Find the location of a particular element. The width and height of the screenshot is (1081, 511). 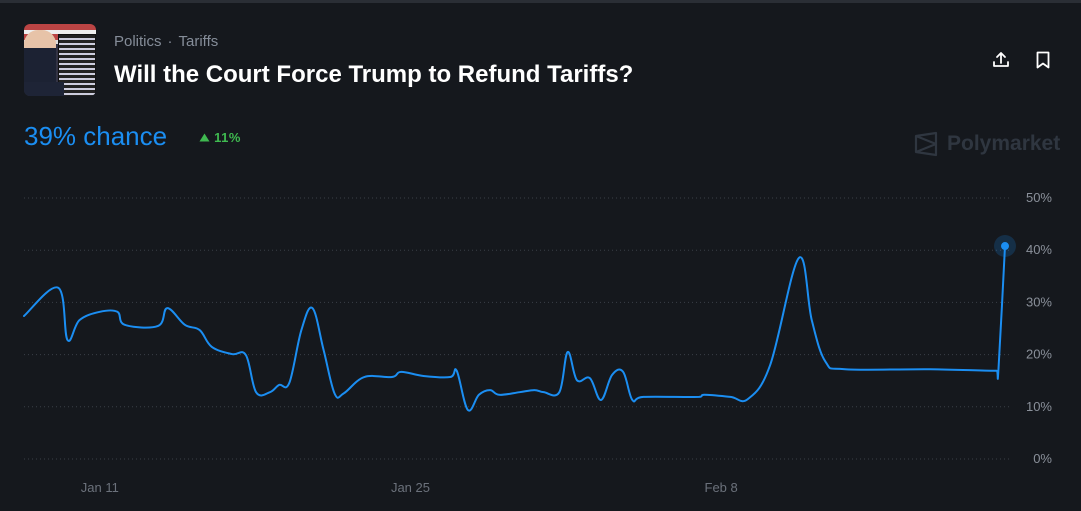

thumbnail-podium is located at coordinates (44, 89).